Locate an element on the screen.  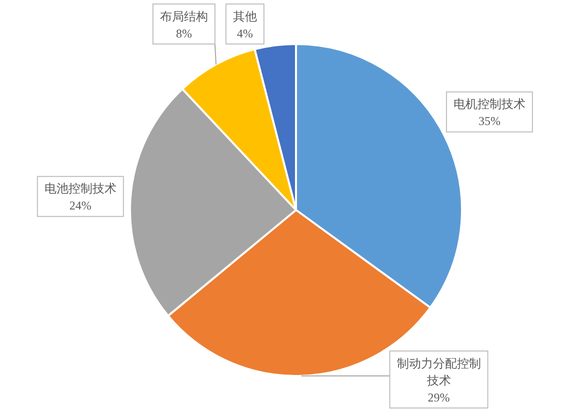
data-label: 8% is located at coordinates (184, 33).